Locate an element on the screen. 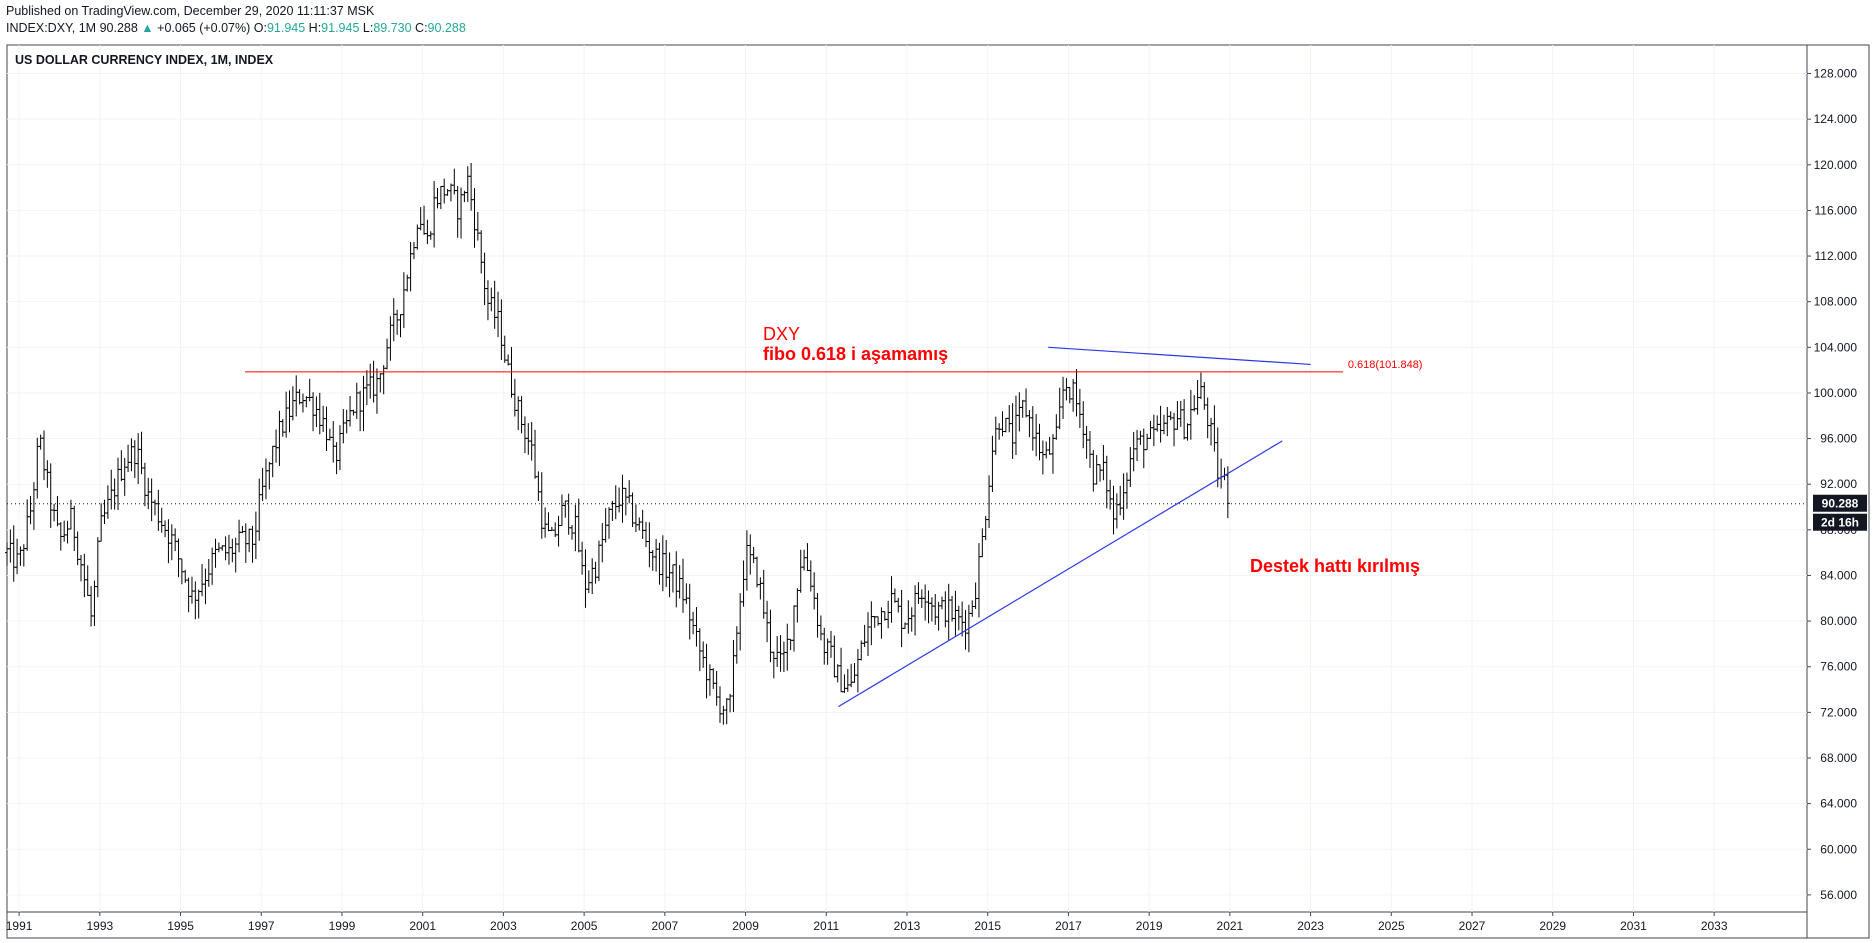 This screenshot has width=1876, height=943. x-tick-label: 2007 is located at coordinates (664, 926).